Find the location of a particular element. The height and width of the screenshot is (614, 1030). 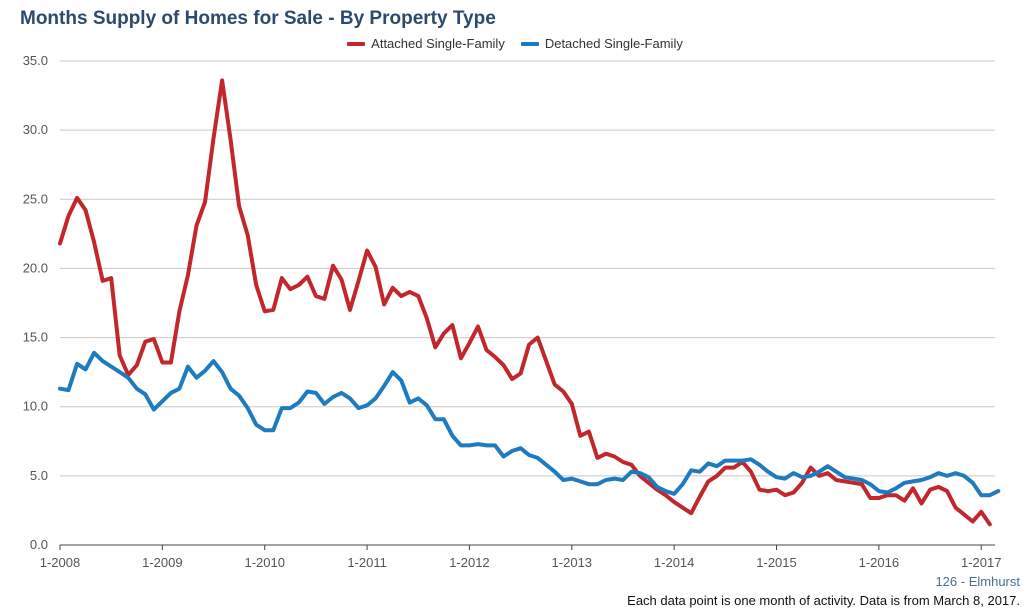

y-tick-label: 20.0 is located at coordinates (35, 267).